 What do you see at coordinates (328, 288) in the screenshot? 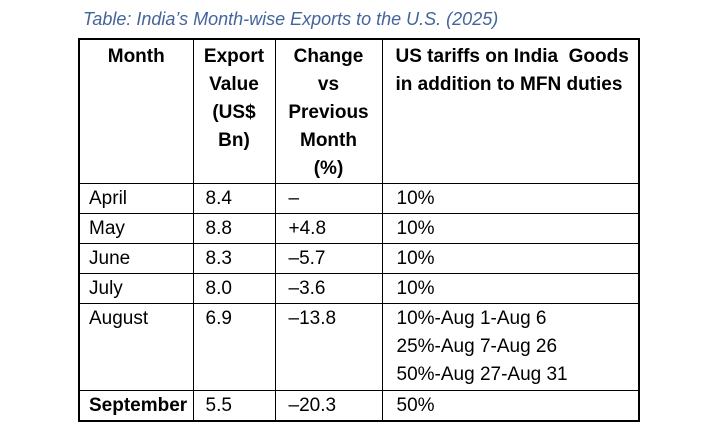
I see `cell-change: –3.6` at bounding box center [328, 288].